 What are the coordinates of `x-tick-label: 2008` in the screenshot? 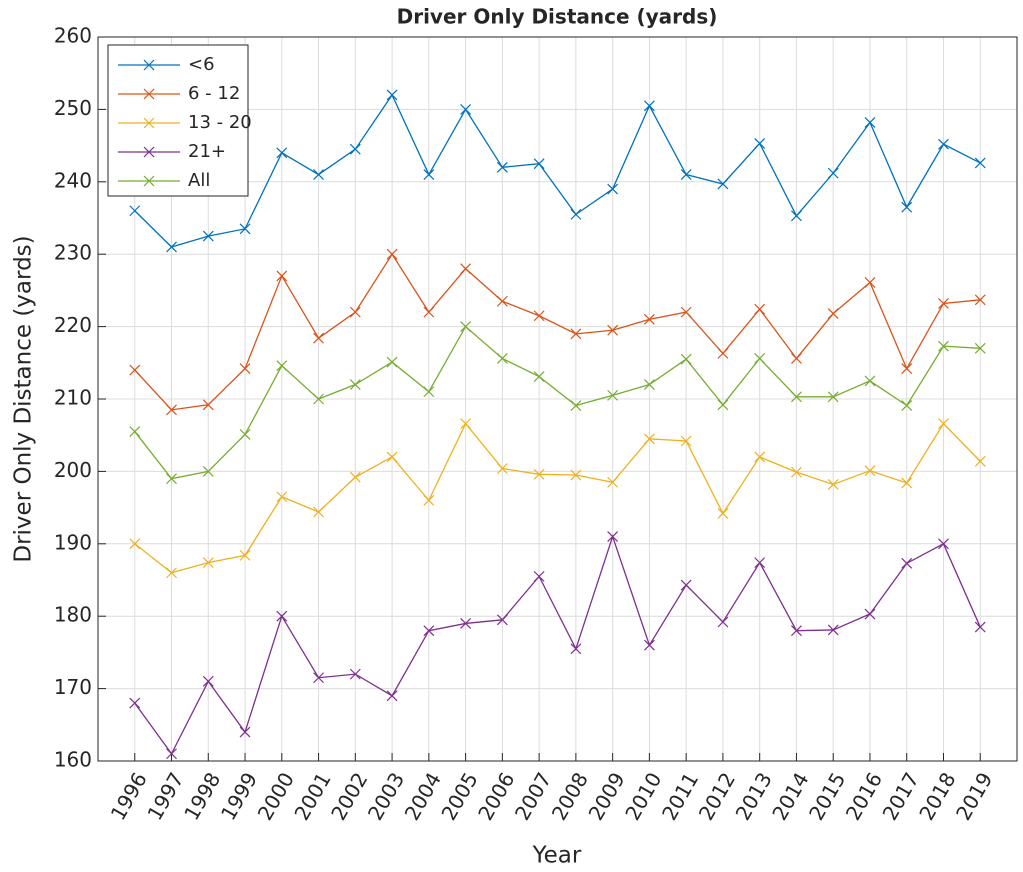 It's located at (570, 796).